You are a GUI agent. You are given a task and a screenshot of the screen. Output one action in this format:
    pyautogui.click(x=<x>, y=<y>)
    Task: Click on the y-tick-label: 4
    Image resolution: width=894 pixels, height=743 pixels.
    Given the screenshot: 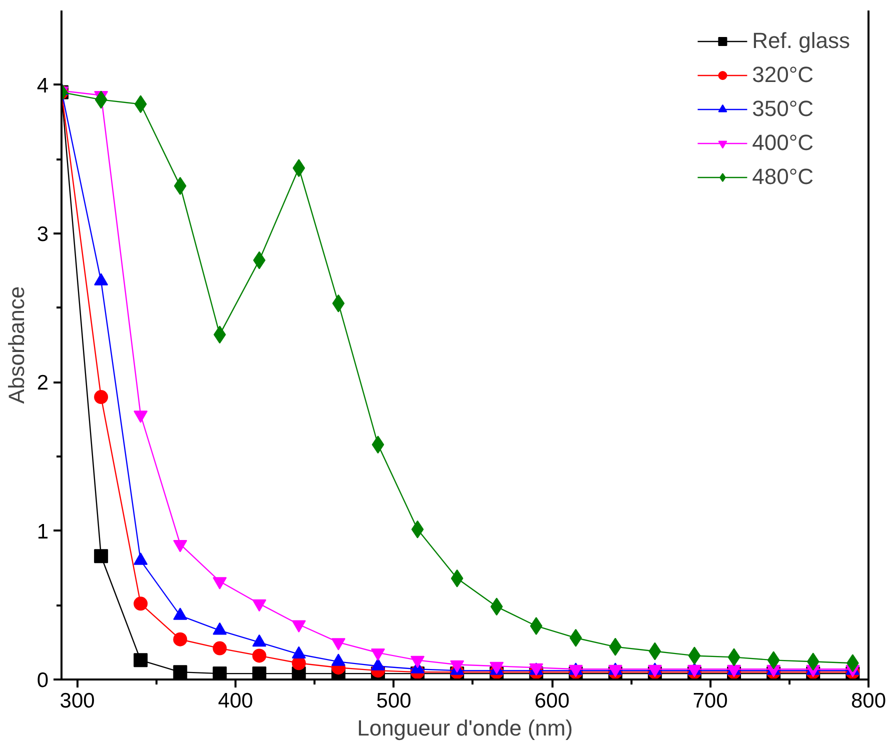 What is the action you would take?
    pyautogui.click(x=42, y=86)
    